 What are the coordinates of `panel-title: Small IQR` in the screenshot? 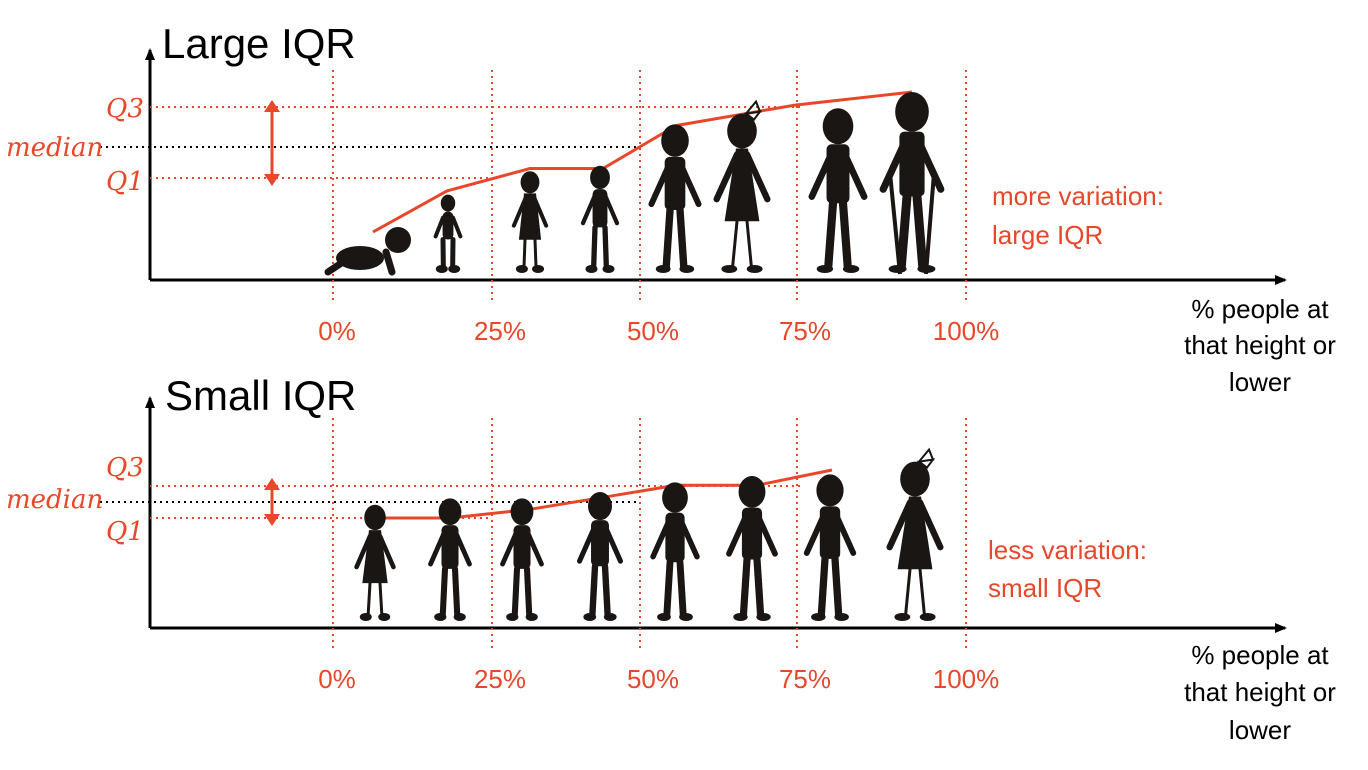 It's located at (260, 395).